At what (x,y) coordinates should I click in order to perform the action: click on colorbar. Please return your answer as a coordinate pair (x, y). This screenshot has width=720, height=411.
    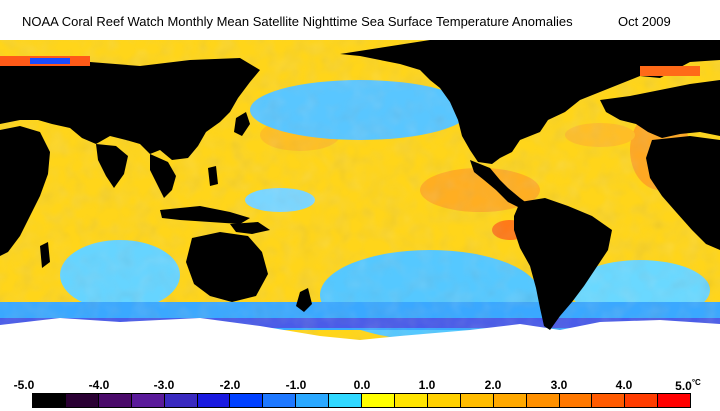
    Looking at the image, I should click on (361, 400).